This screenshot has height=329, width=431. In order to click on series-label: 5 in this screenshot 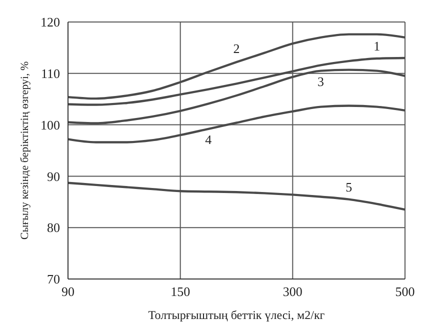, I will do `click(349, 186)`.